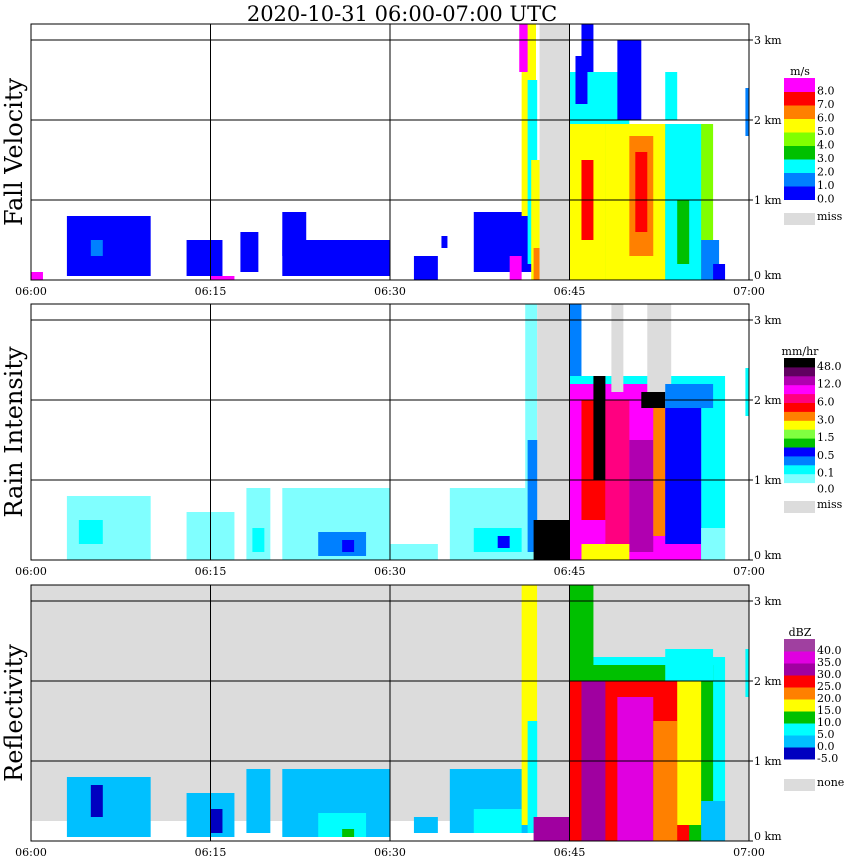  What do you see at coordinates (829, 722) in the screenshot?
I see `legend-label: 10.0` at bounding box center [829, 722].